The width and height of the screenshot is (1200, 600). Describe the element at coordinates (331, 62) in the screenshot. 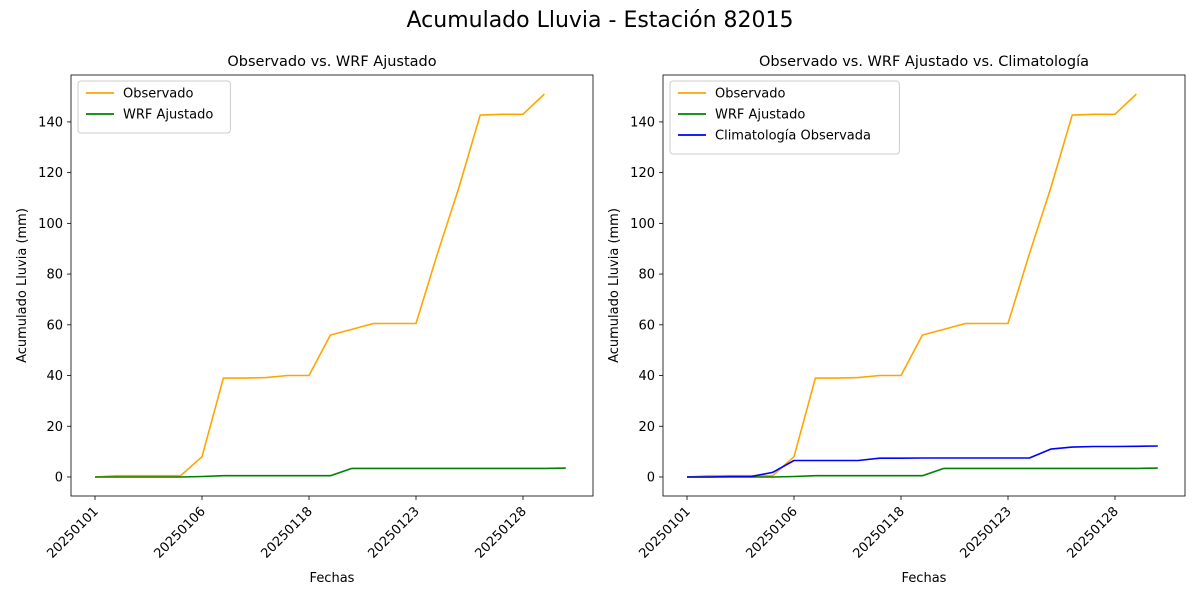

I see `chart-title: Observado vs. WRF Ajustado` at that location.